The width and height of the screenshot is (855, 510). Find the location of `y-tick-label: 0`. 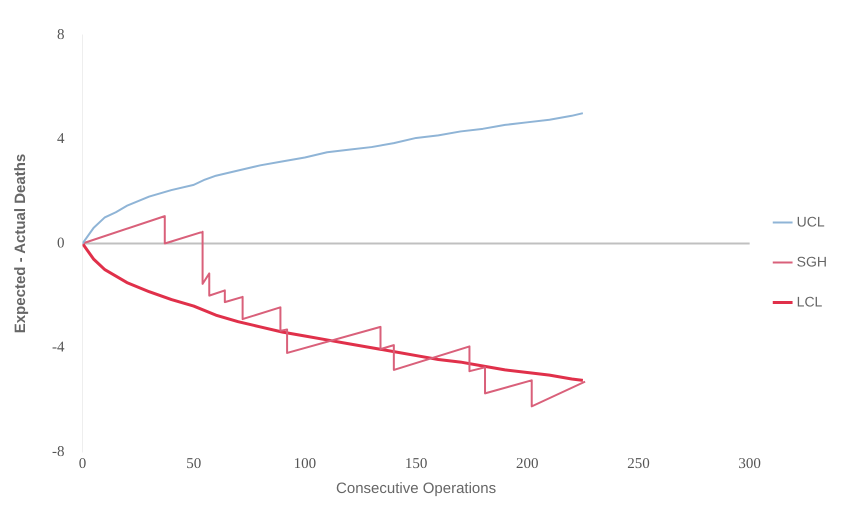

y-tick-label: 0 is located at coordinates (60, 243).